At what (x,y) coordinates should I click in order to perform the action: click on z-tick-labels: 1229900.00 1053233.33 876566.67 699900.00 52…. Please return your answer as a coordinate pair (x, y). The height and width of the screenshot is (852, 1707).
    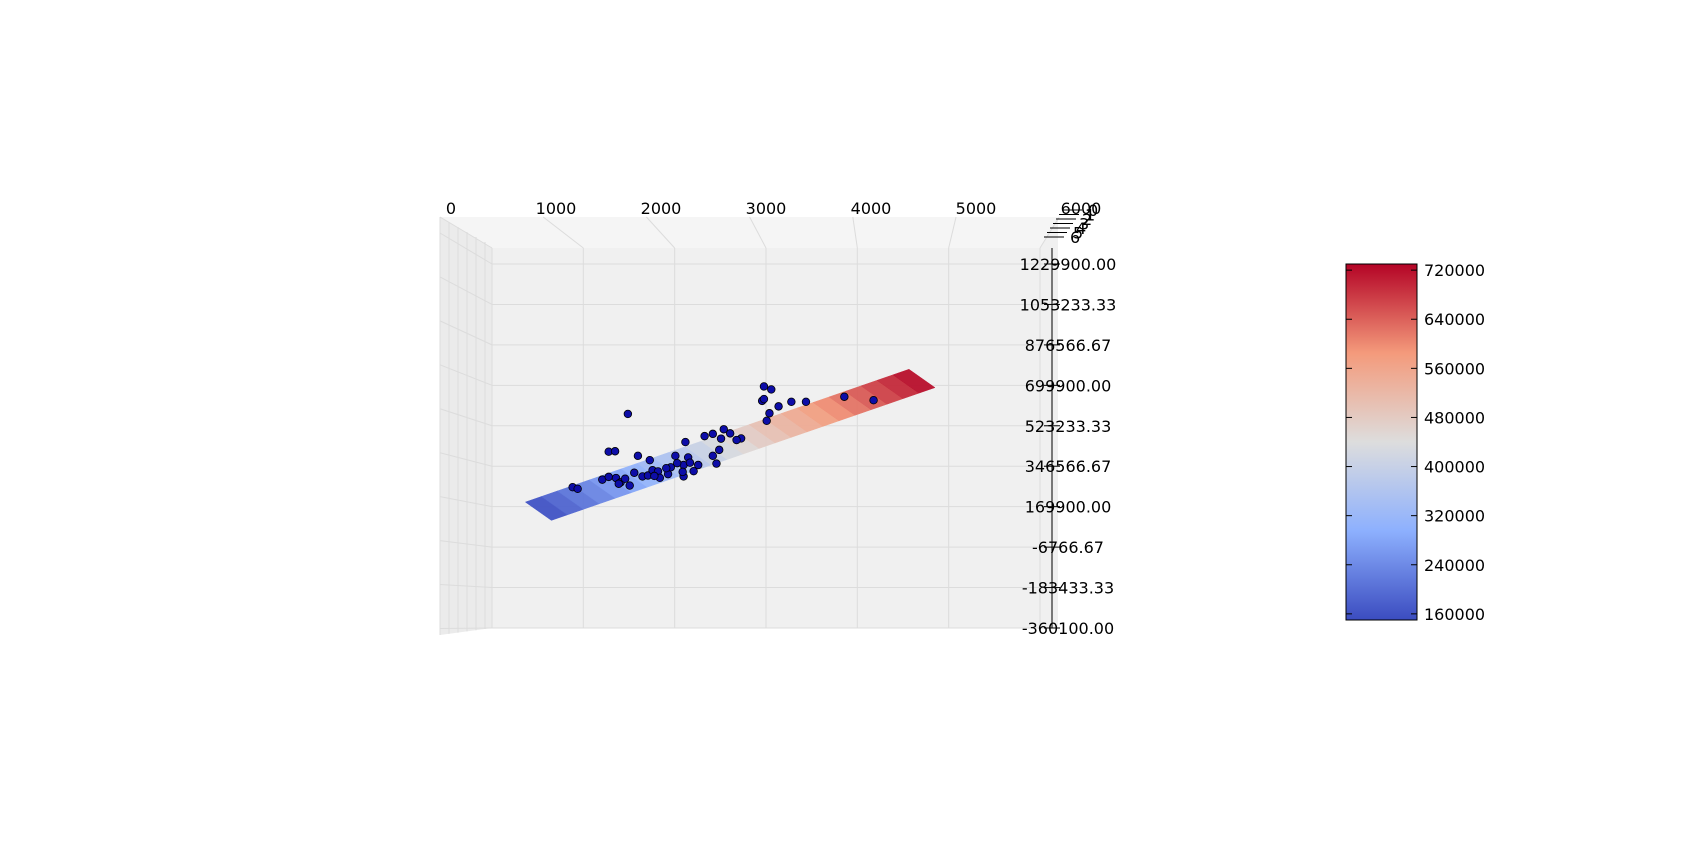
    Looking at the image, I should click on (1068, 446).